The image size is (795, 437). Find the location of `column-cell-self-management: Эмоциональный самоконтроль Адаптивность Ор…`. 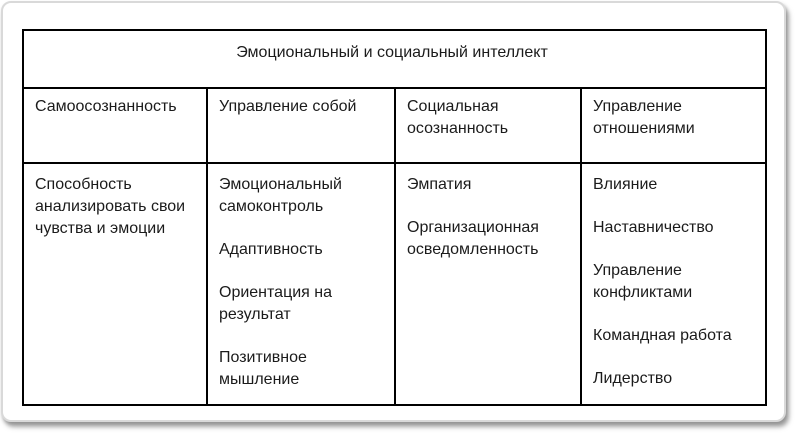

column-cell-self-management: Эмоциональный самоконтроль Адаптивность Ор… is located at coordinates (301, 284).